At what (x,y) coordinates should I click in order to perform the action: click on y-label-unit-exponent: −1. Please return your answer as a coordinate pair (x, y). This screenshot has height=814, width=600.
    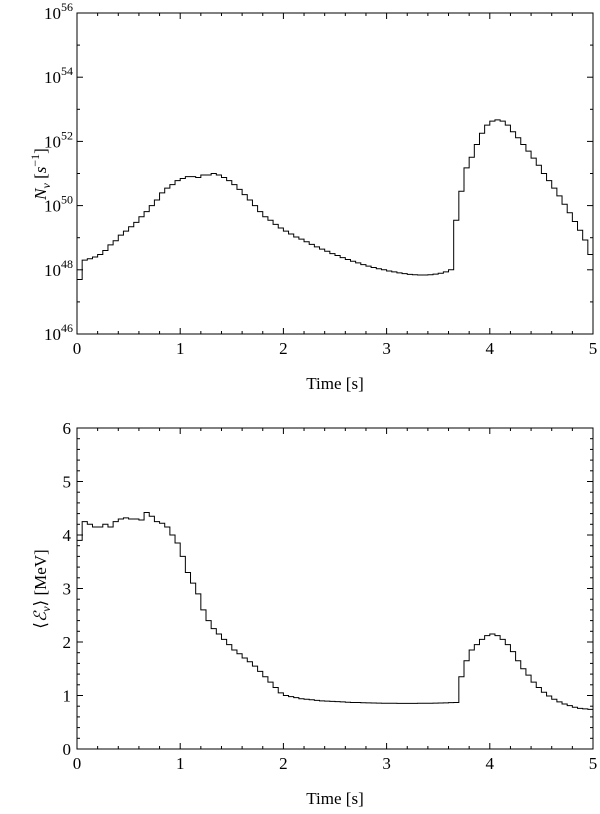
    Looking at the image, I should click on (35, 160).